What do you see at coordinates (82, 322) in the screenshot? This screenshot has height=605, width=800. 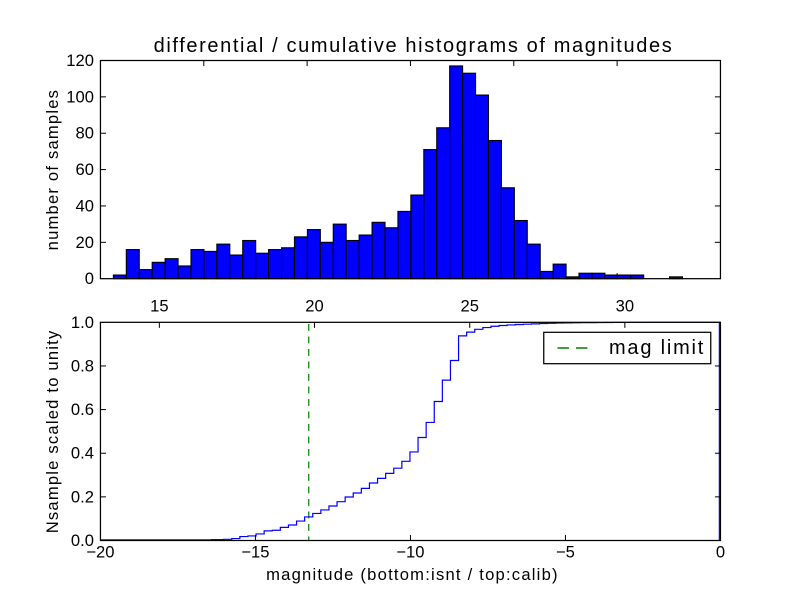 I see `svg-text: 1.0` at bounding box center [82, 322].